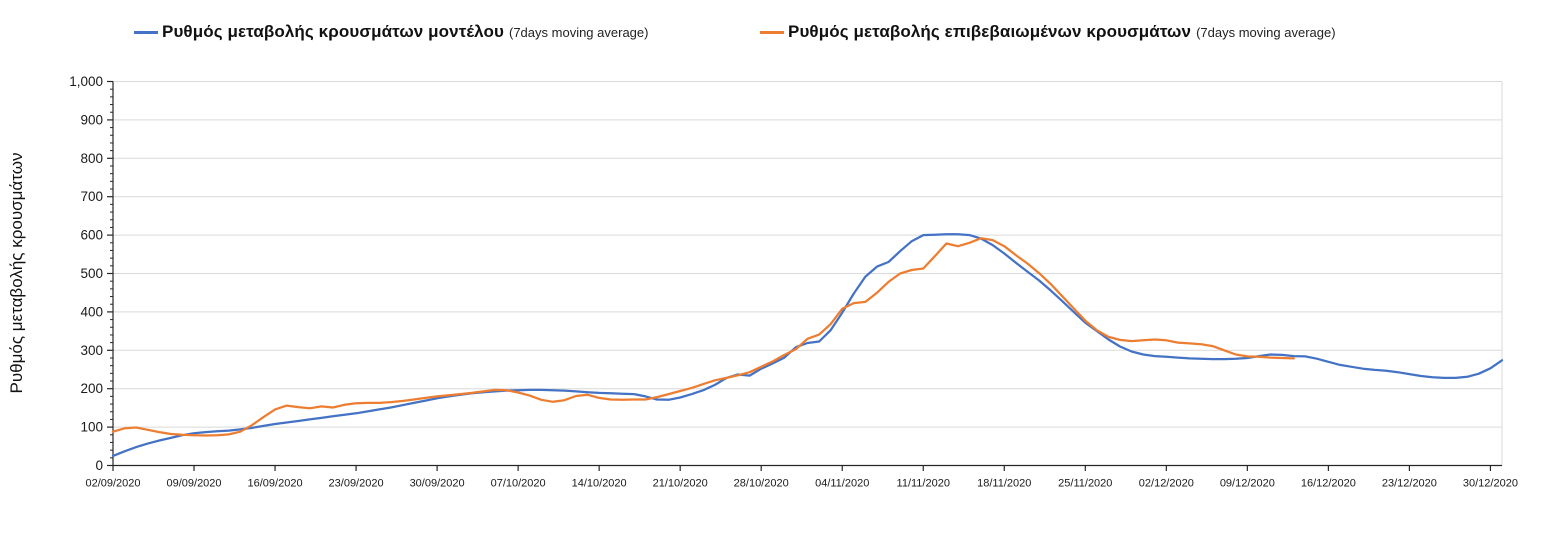  I want to click on y-tick-label: 700, so click(91, 196).